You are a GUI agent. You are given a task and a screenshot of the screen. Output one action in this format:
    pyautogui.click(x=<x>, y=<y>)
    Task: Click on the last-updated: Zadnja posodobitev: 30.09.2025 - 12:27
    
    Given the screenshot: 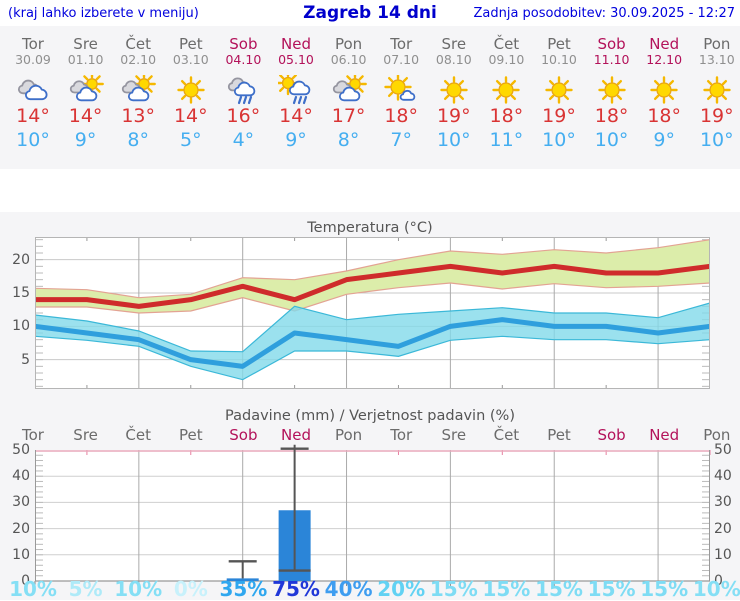 What is the action you would take?
    pyautogui.click(x=604, y=13)
    